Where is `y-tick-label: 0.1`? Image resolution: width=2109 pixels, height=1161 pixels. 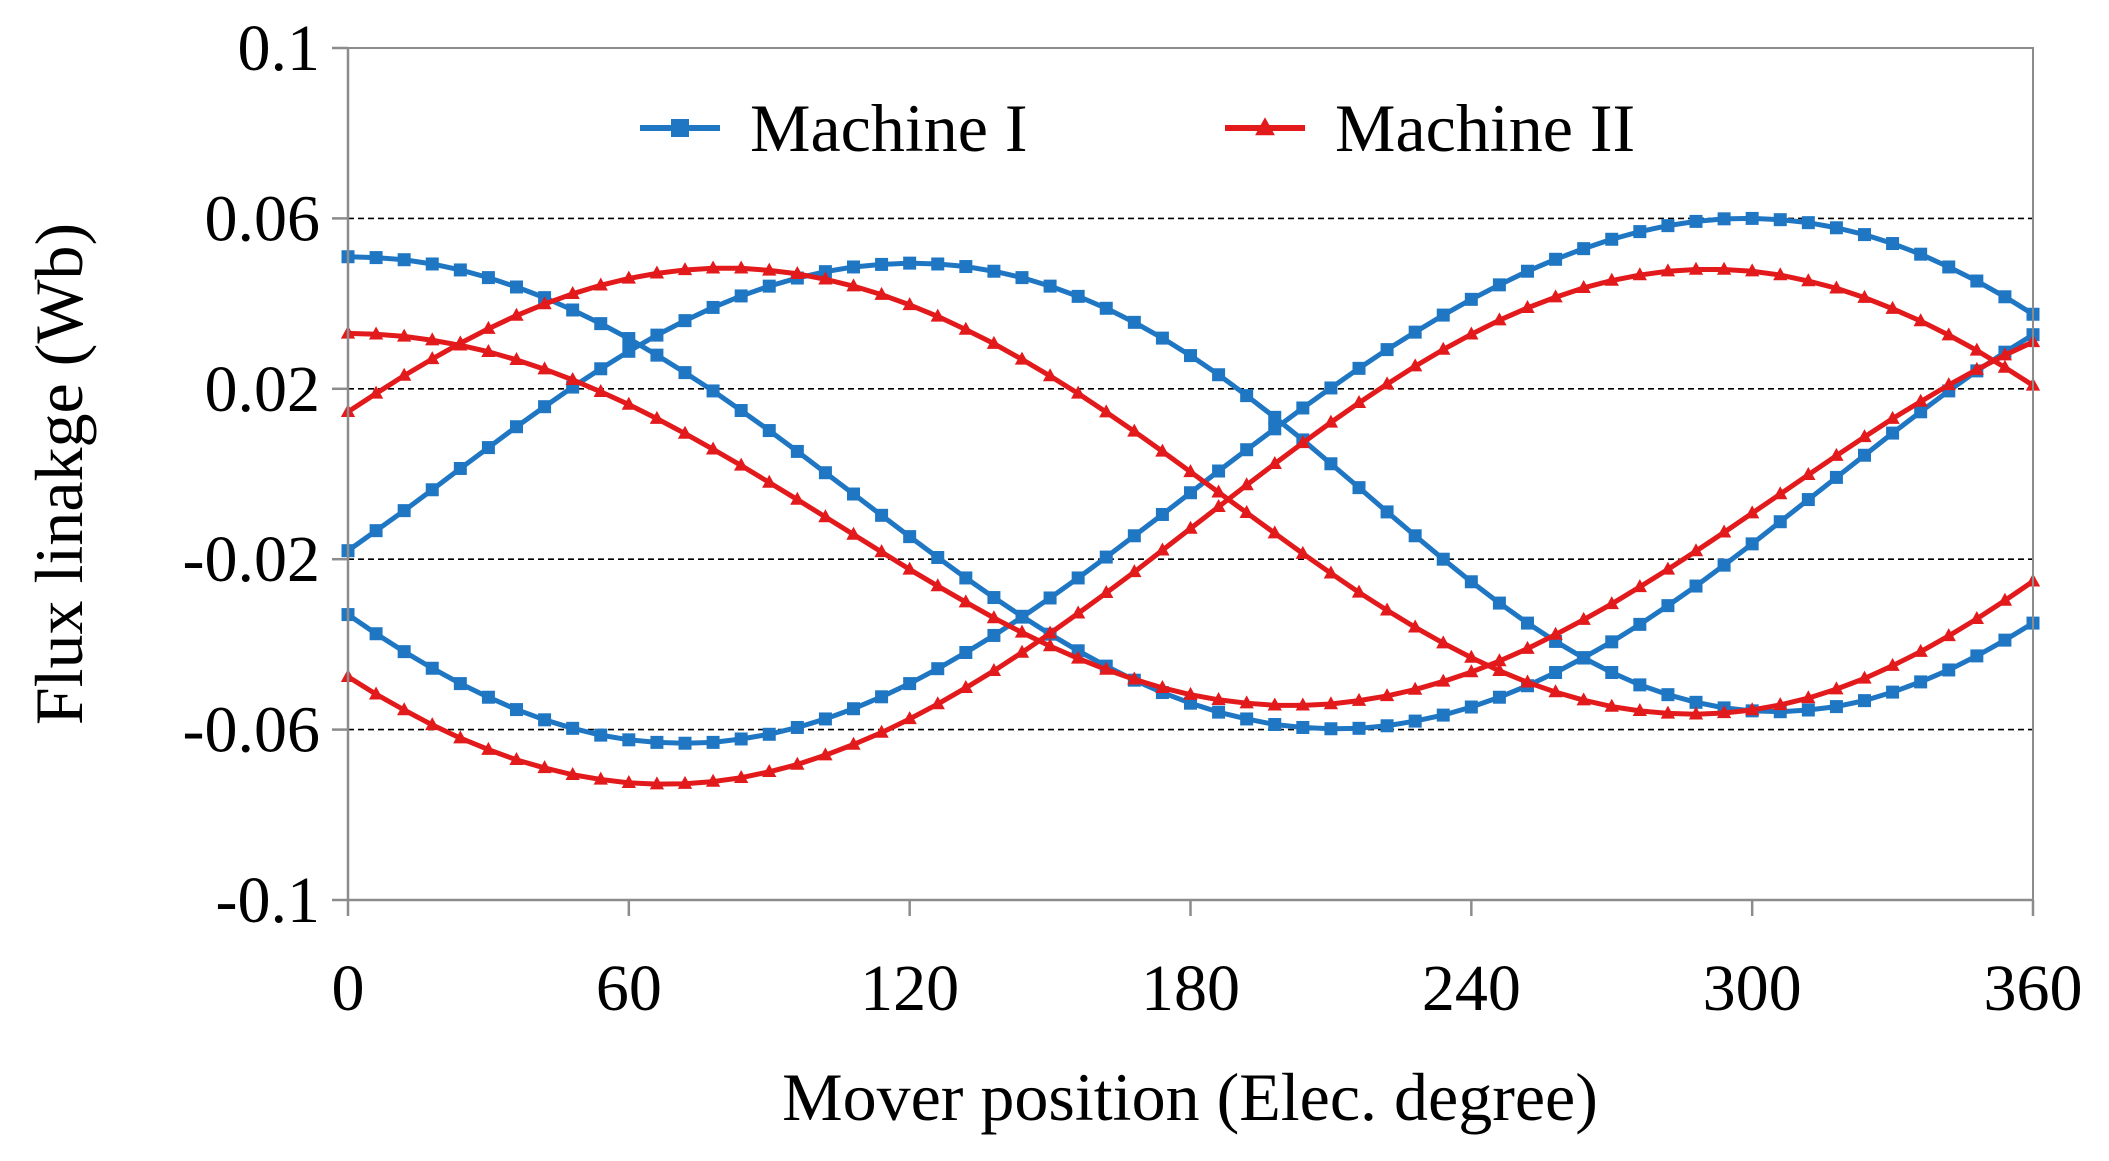
y-tick-label: 0.1 is located at coordinates (279, 48).